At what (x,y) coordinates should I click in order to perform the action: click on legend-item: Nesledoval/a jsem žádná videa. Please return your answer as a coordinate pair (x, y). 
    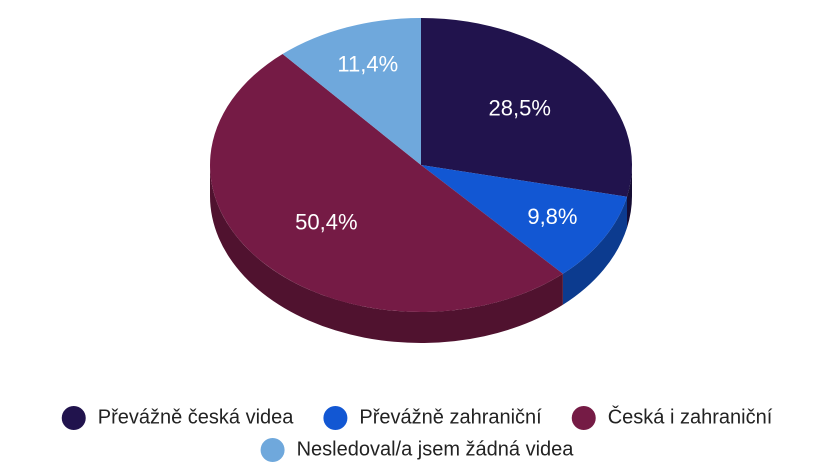
    Looking at the image, I should click on (417, 450).